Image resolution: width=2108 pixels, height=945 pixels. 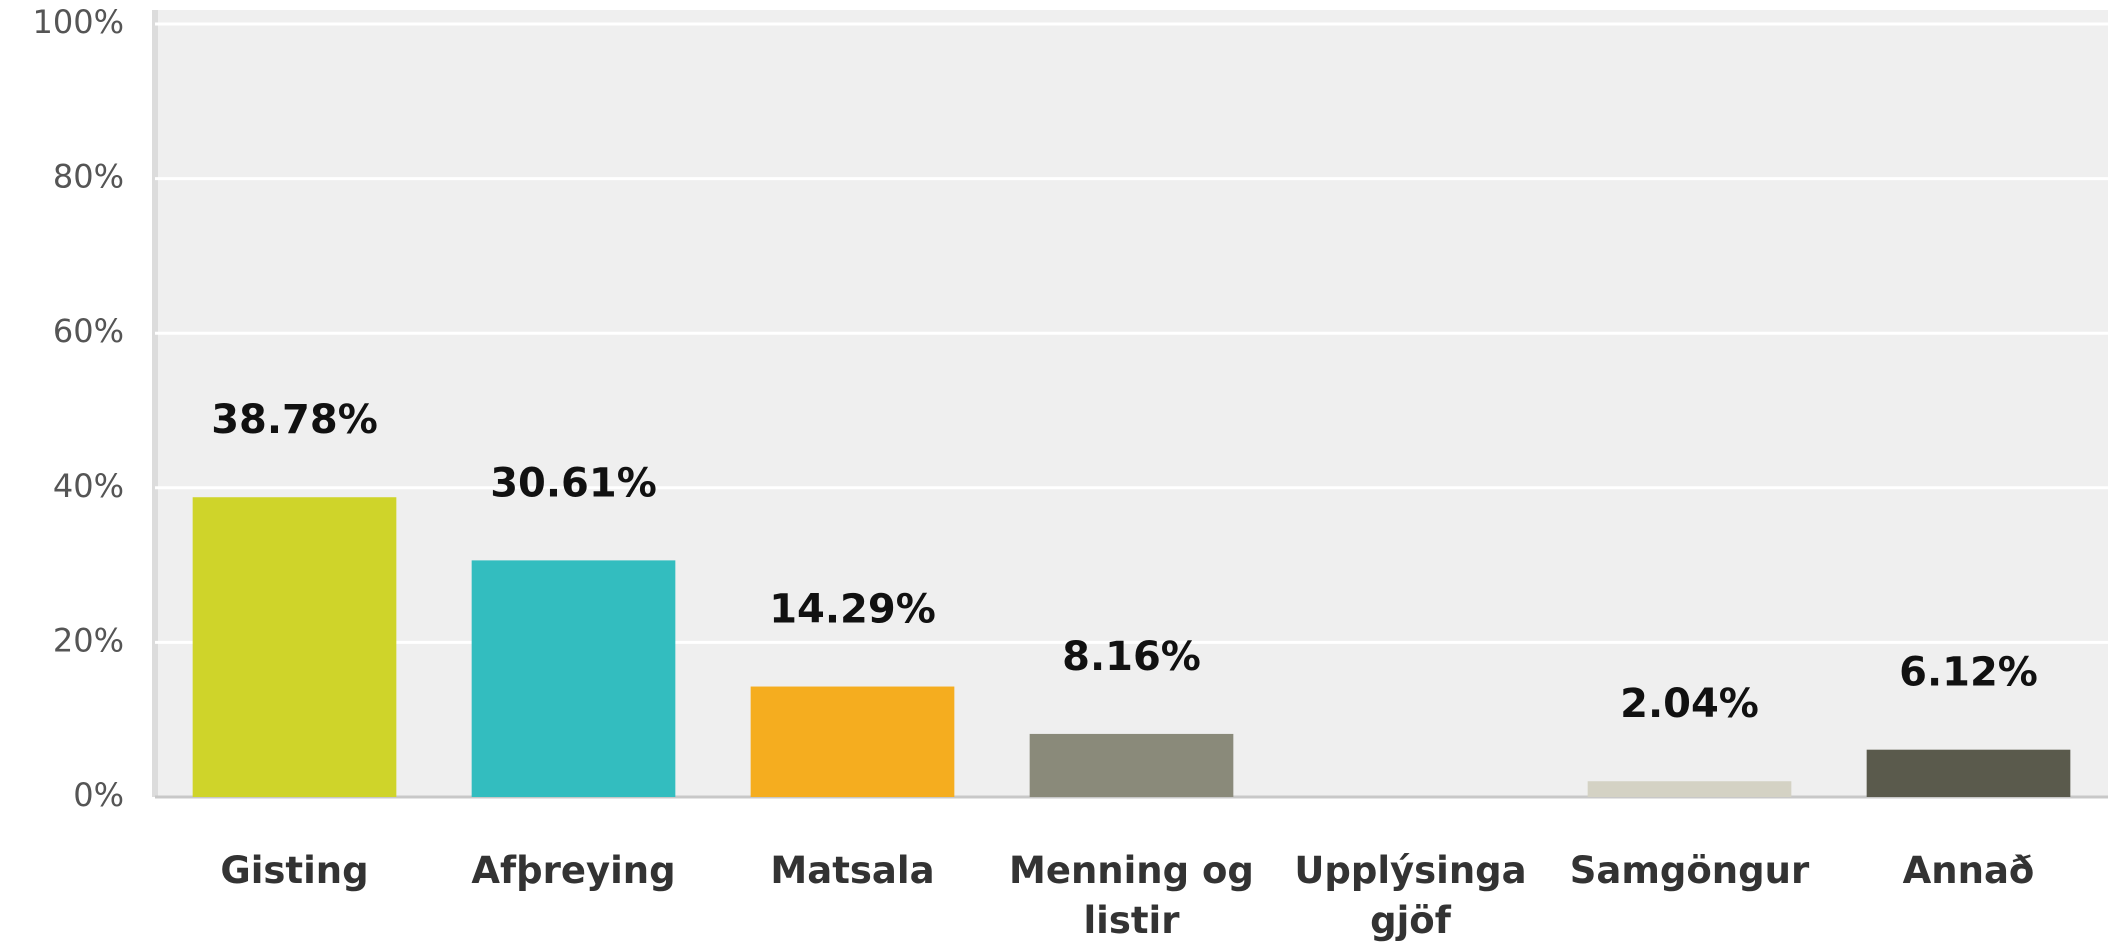 I want to click on y-tick-label: 20%, so click(x=88, y=640).